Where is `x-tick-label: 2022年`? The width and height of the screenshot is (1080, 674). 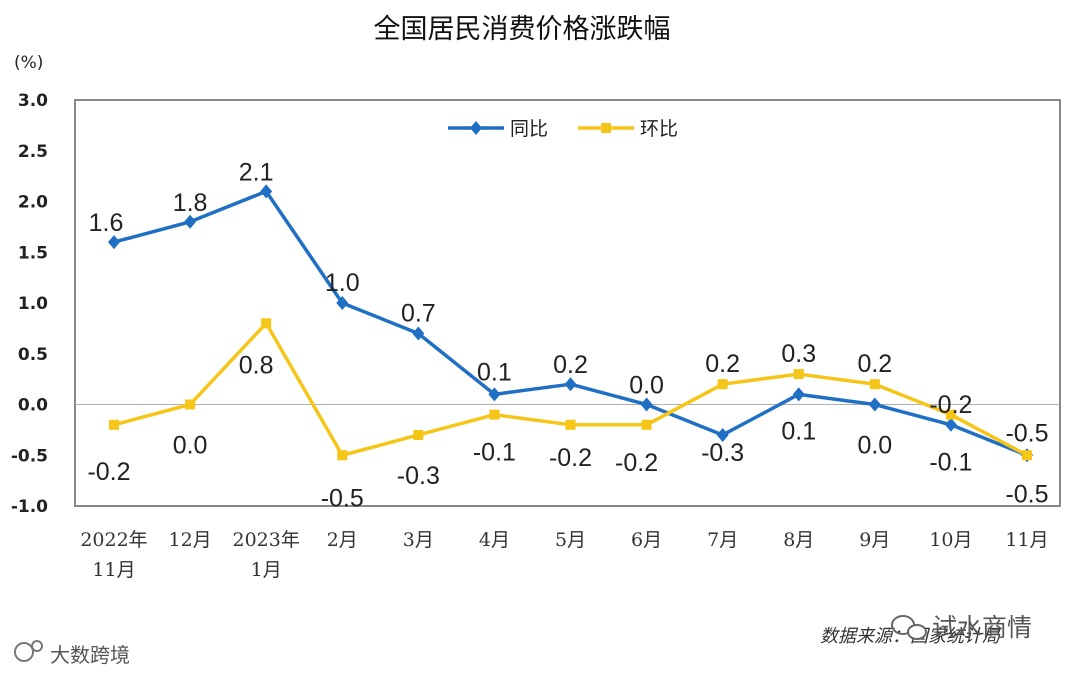
x-tick-label: 2022年 is located at coordinates (113, 540).